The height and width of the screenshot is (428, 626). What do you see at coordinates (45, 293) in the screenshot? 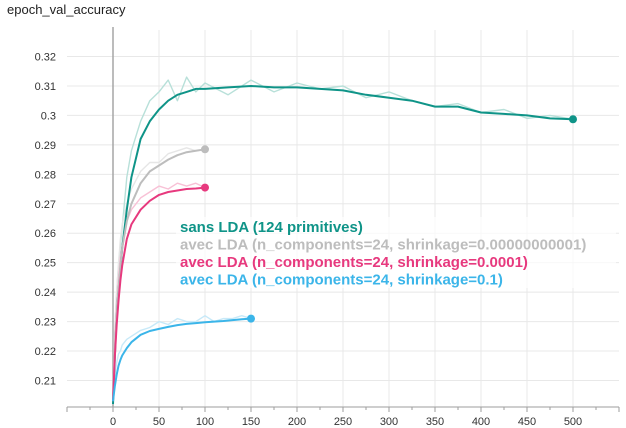
I see `y-tick-label: 0.24` at bounding box center [45, 293].